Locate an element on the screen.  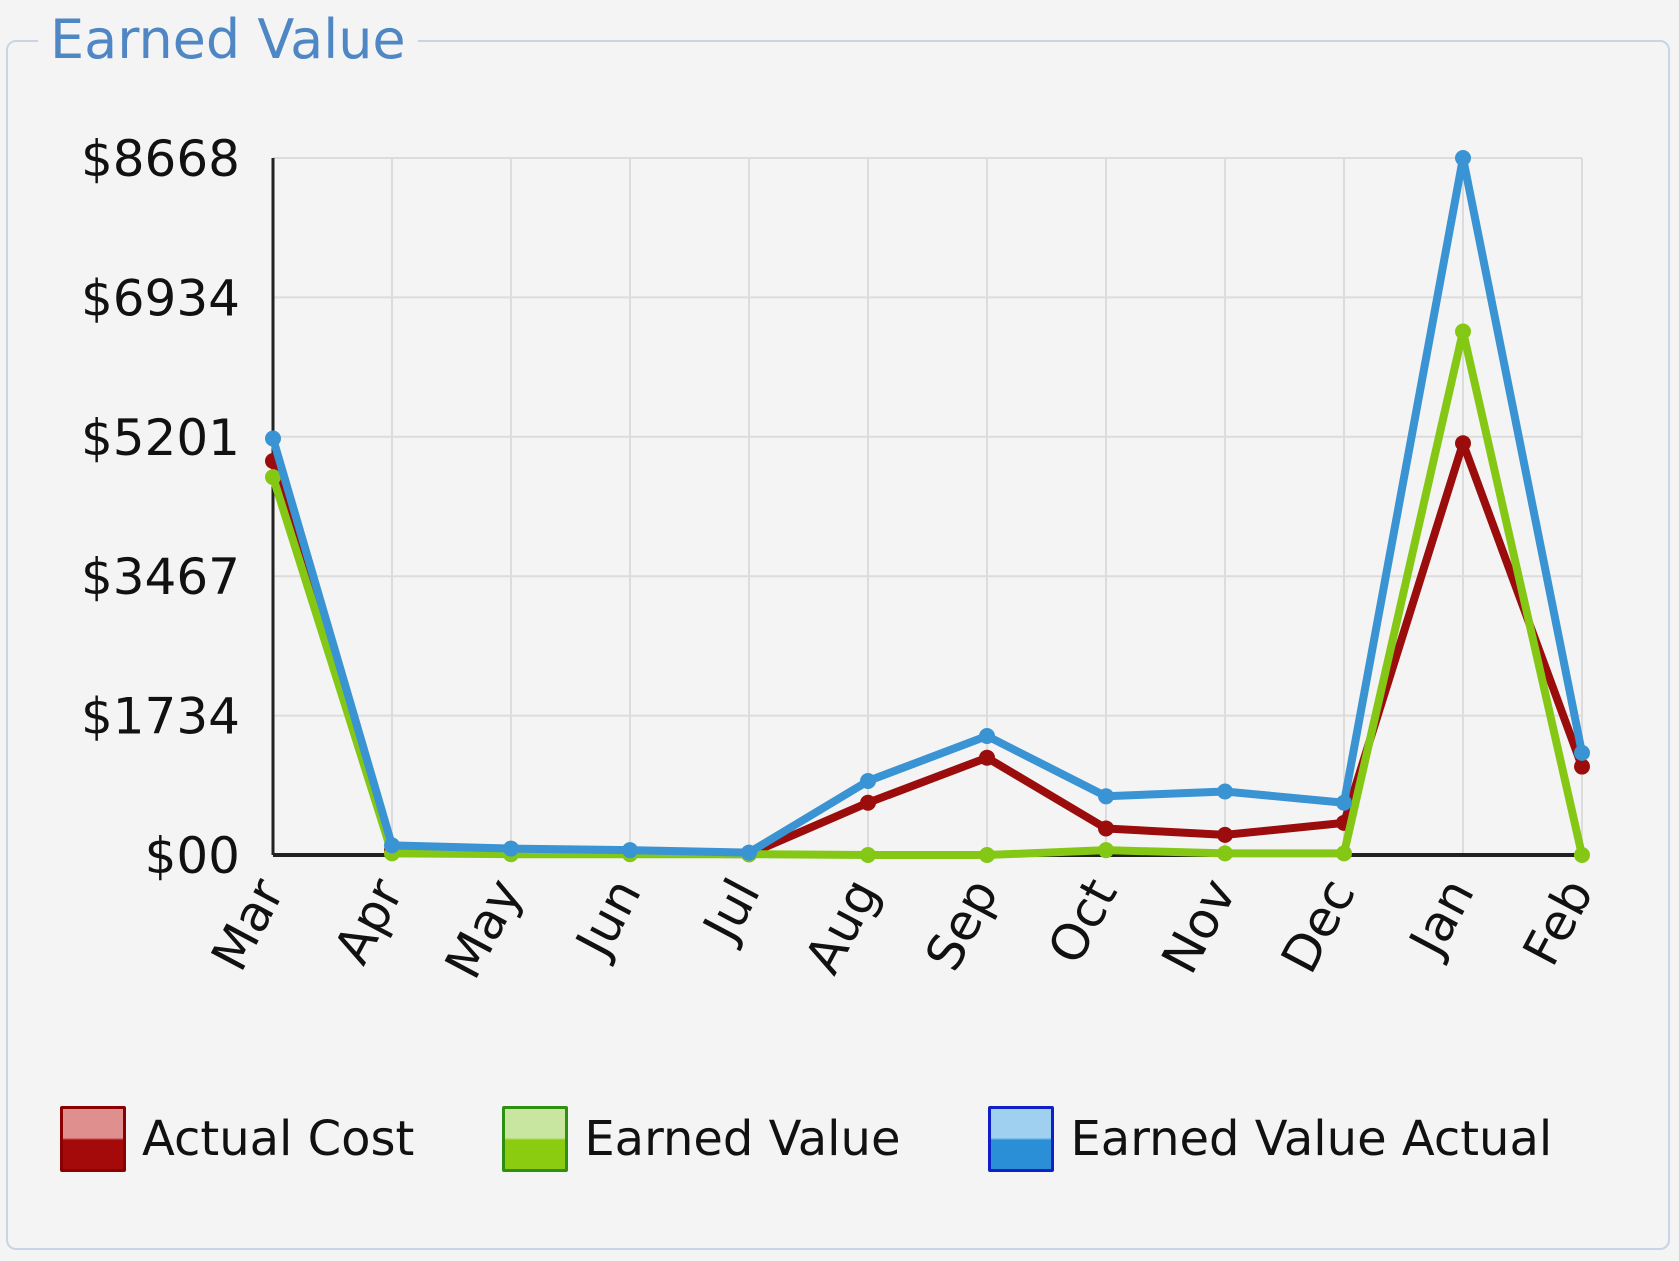
y-tick-label: $6934 is located at coordinates (160, 298).